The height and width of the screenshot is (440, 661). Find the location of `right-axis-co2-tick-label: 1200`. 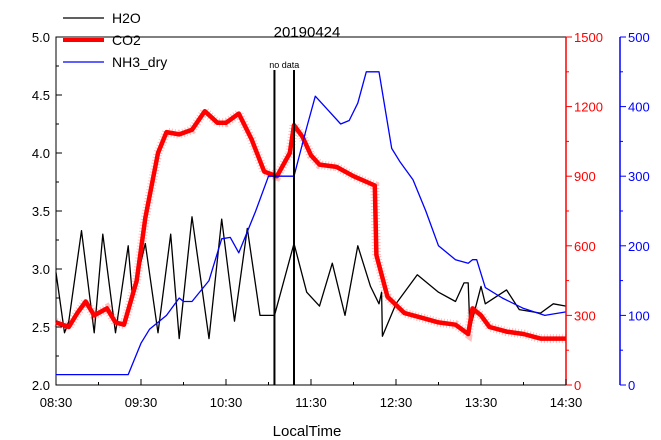

right-axis-co2-tick-label: 1200 is located at coordinates (588, 107).